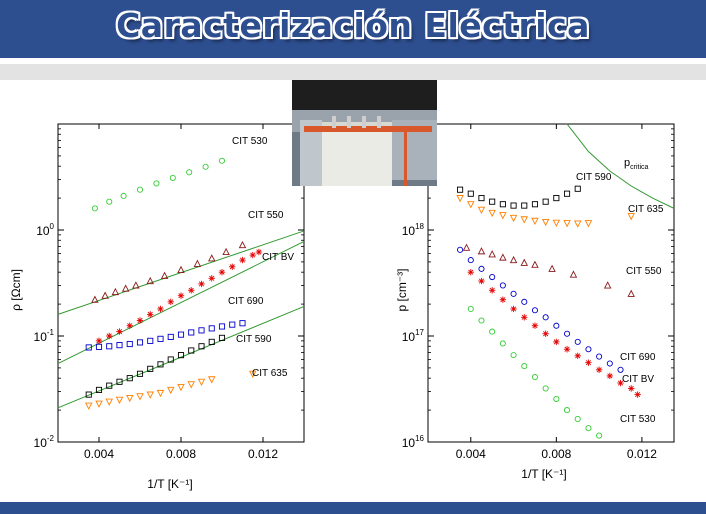 The width and height of the screenshot is (706, 514). Describe the element at coordinates (413, 230) in the screenshot. I see `right-y-tick-label: 1018` at that location.